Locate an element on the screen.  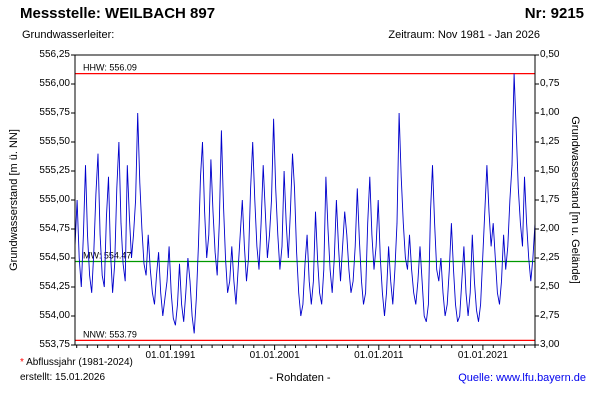
y-tick-label-left: 554,75 is located at coordinates (54, 228).